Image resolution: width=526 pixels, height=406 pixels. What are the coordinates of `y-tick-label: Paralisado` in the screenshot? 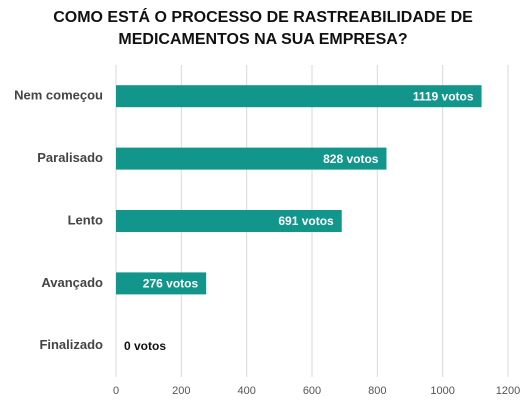 It's located at (70, 157).